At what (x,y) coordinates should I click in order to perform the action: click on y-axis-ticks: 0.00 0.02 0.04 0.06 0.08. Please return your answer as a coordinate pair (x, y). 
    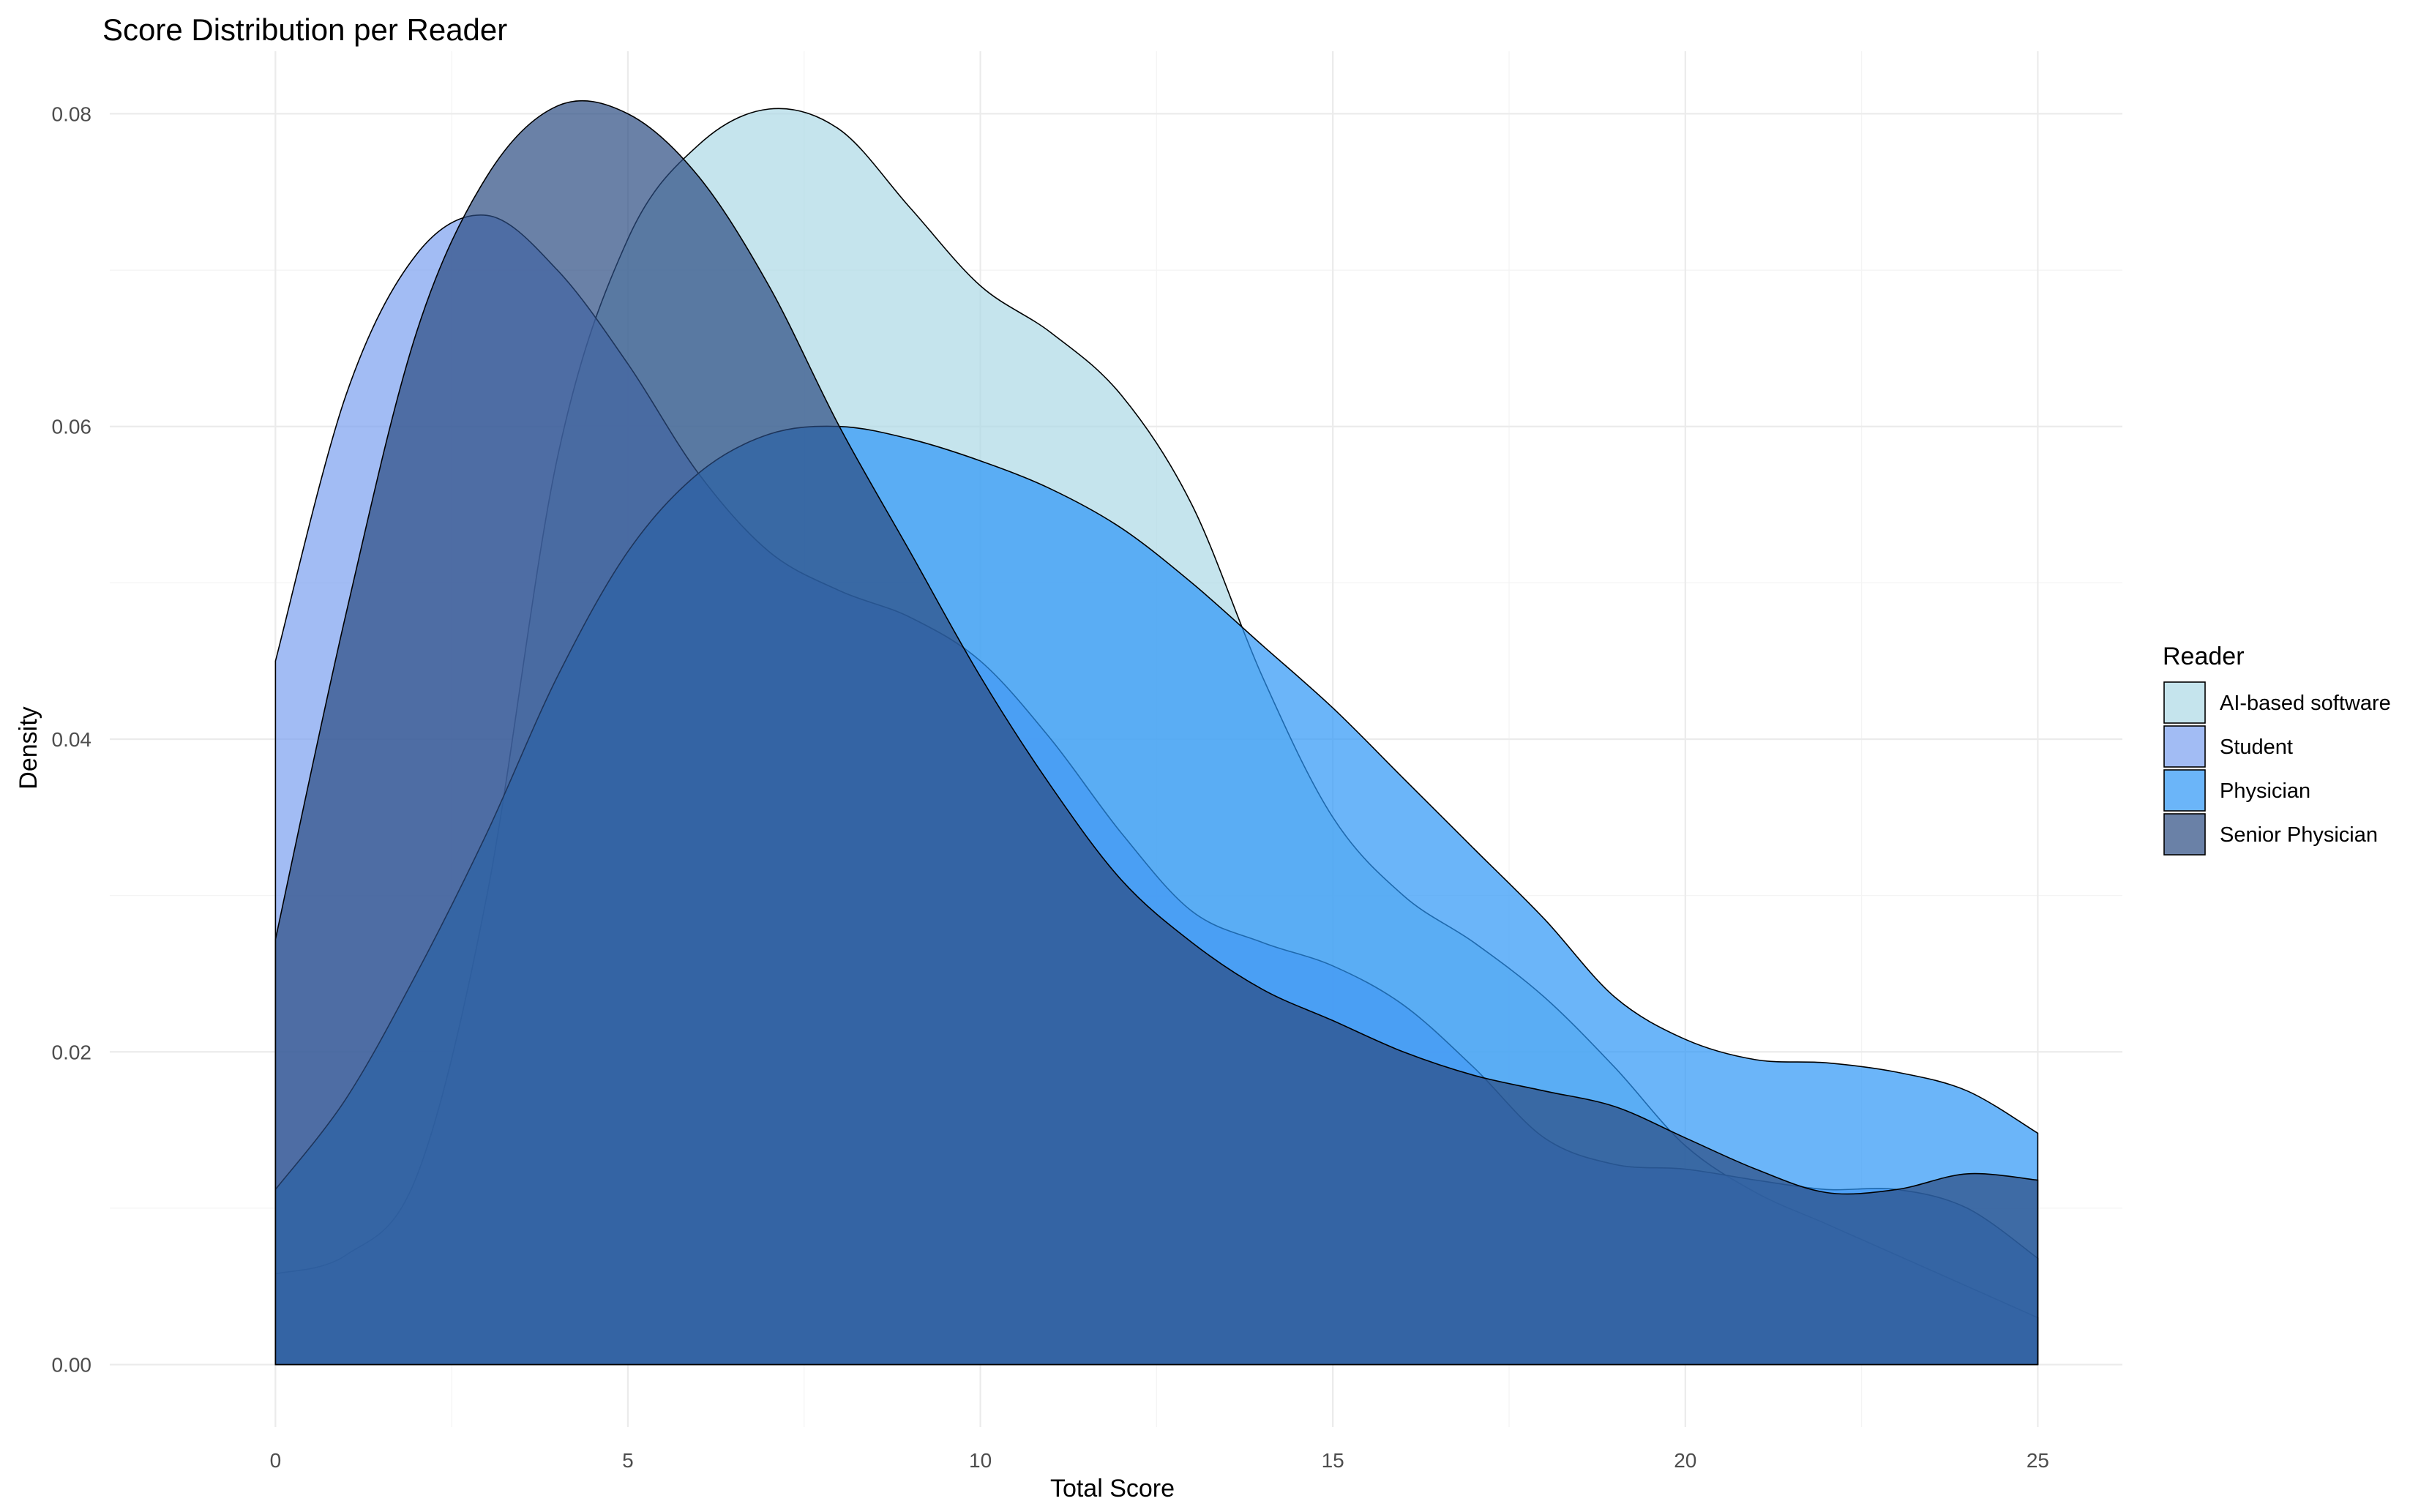
    Looking at the image, I should click on (72, 739).